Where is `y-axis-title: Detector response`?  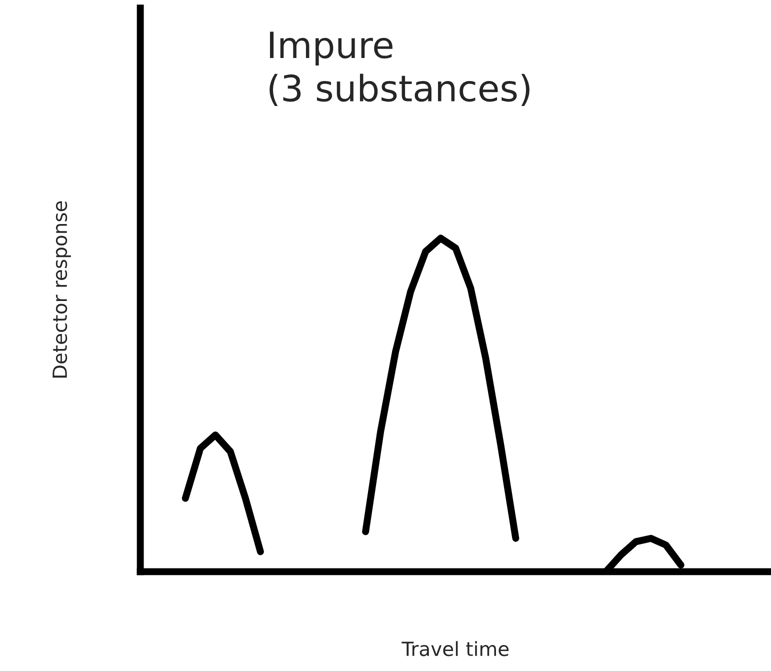
y-axis-title: Detector response is located at coordinates (61, 289).